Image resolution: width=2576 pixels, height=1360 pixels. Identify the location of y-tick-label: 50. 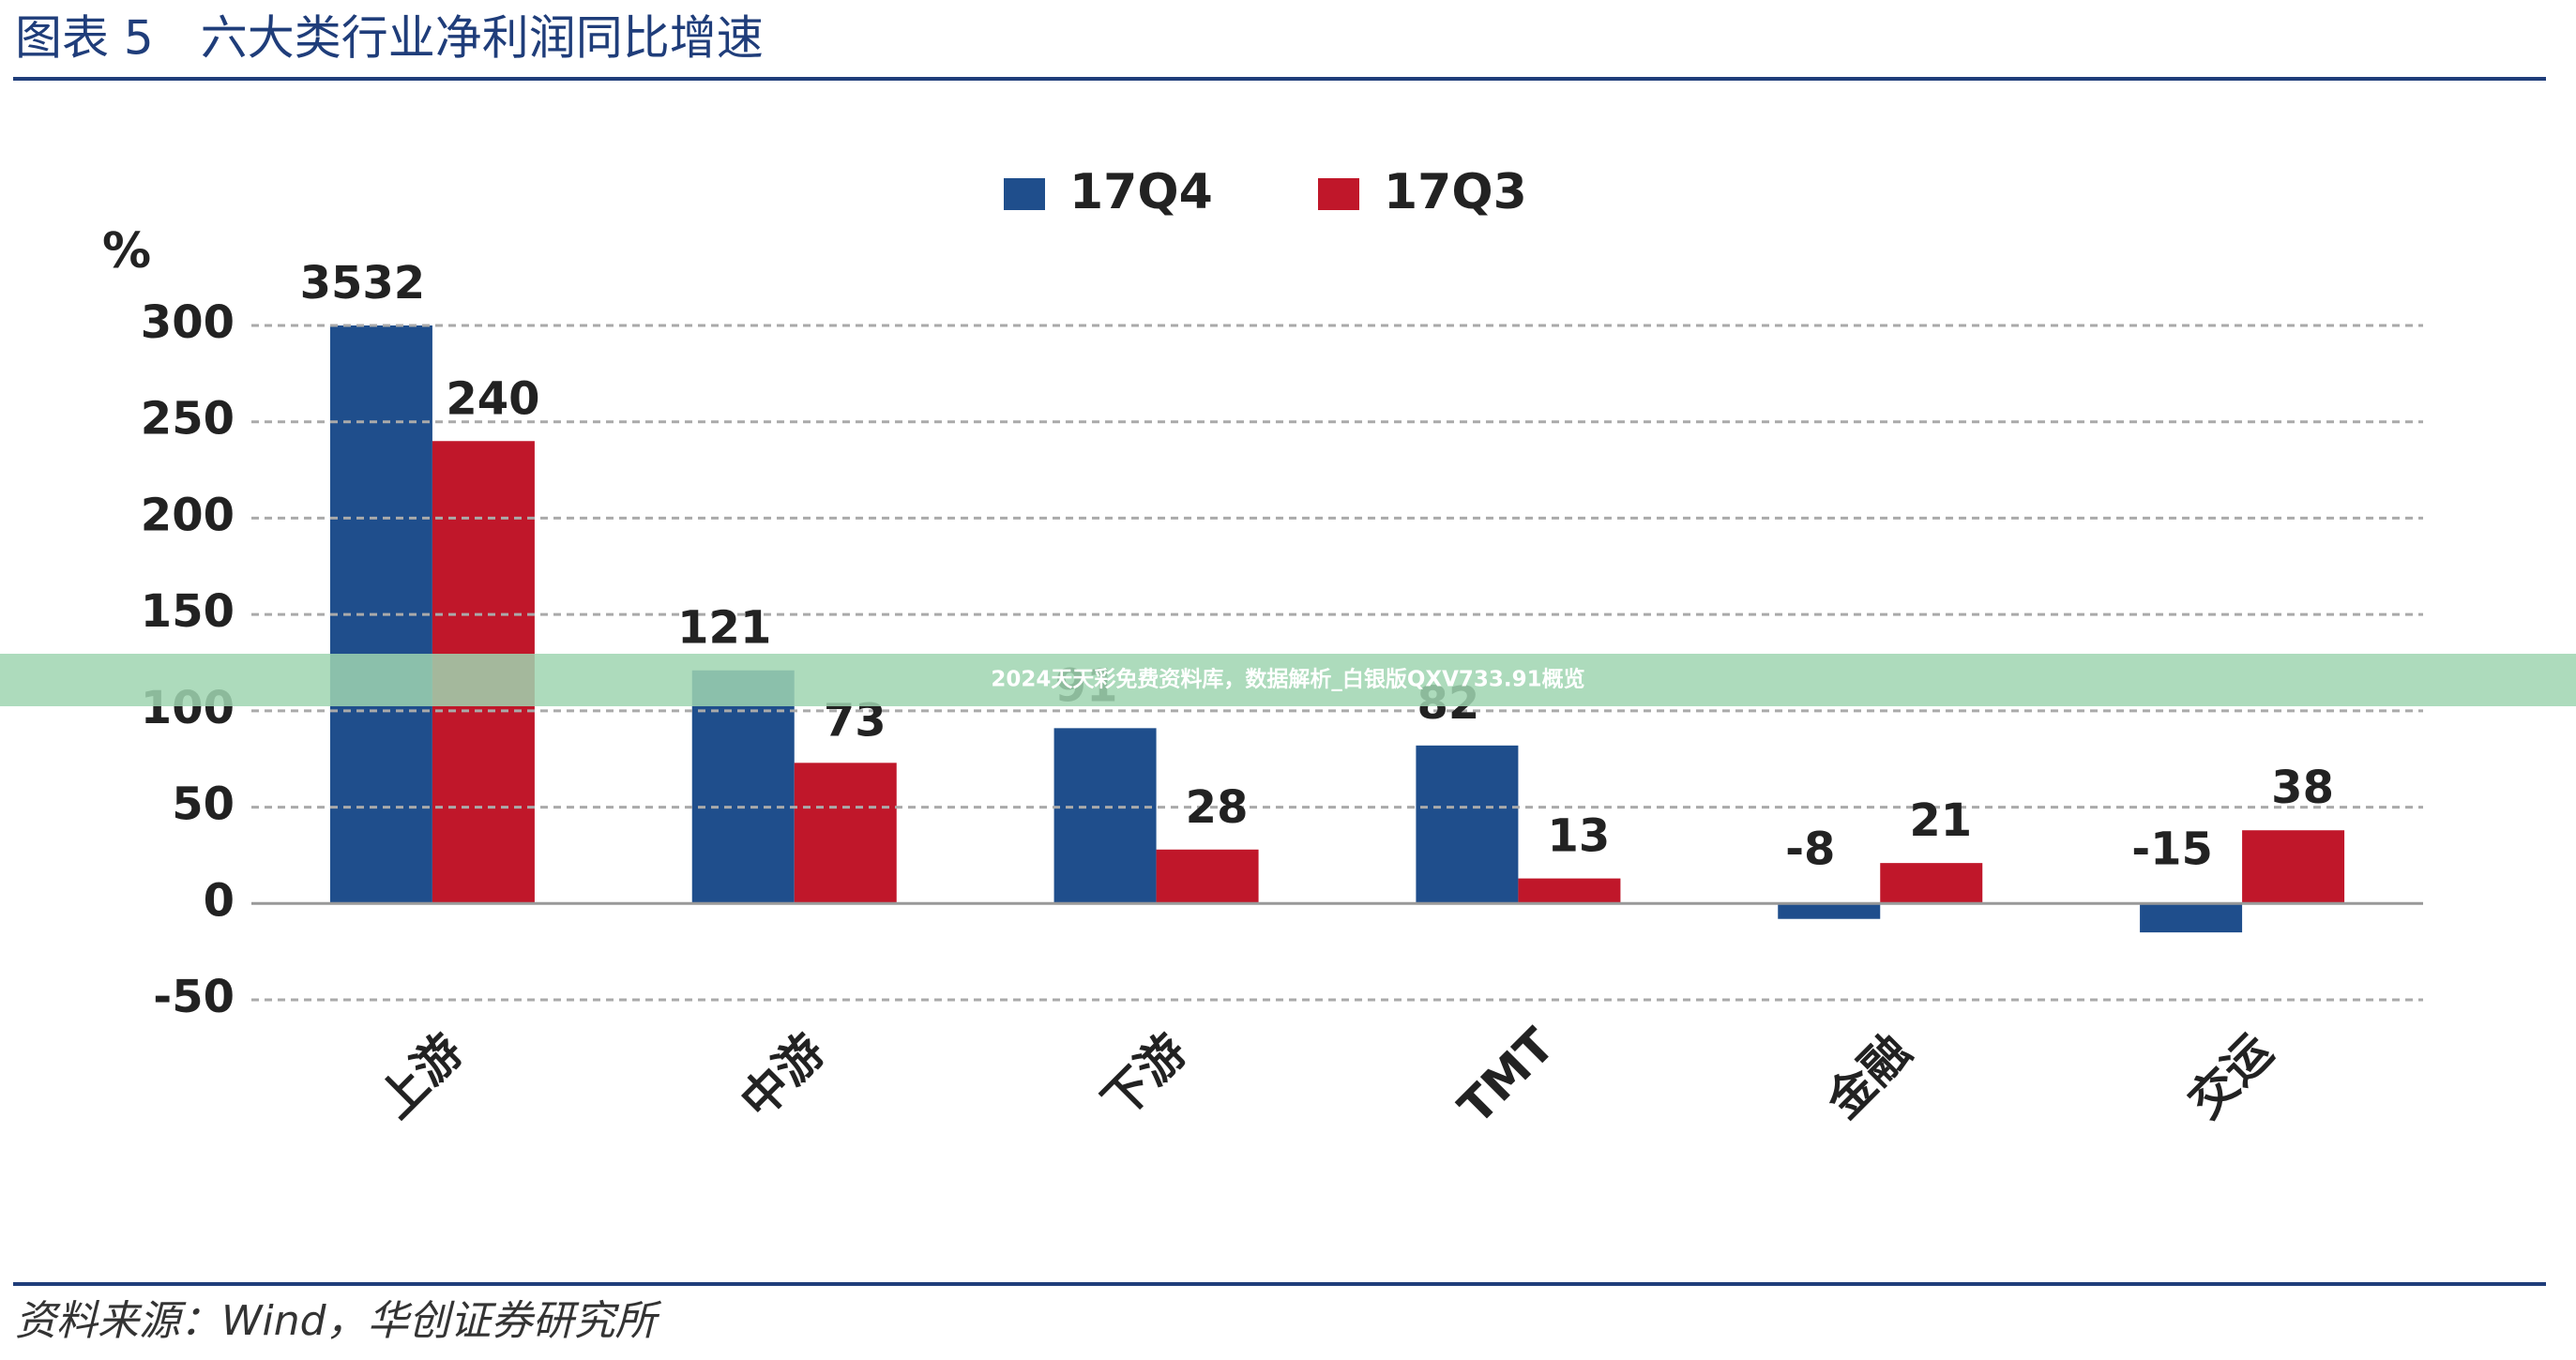
(204, 804).